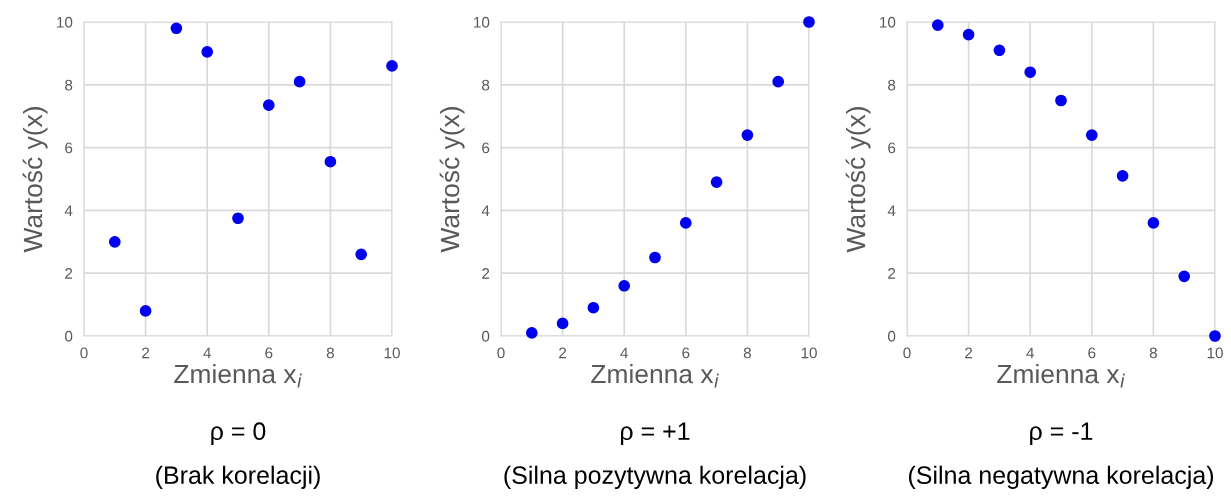 This screenshot has width=1231, height=502. I want to click on text: (Brak korelacji), so click(238, 477).